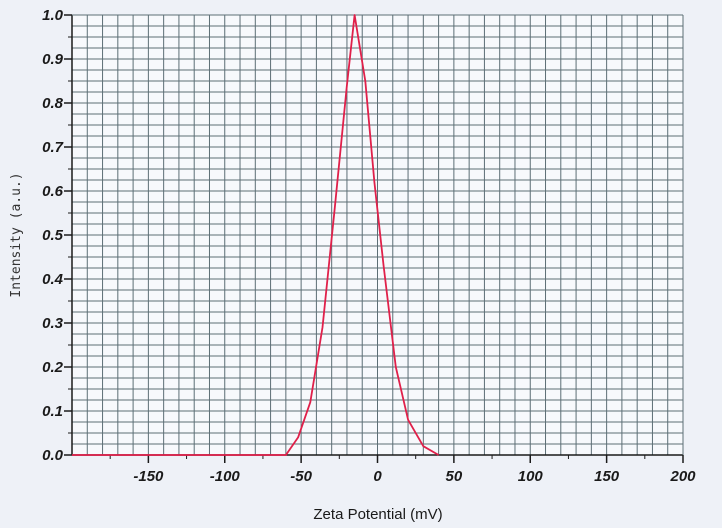 This screenshot has height=528, width=722. I want to click on y-tick-label: 0.5, so click(53, 235).